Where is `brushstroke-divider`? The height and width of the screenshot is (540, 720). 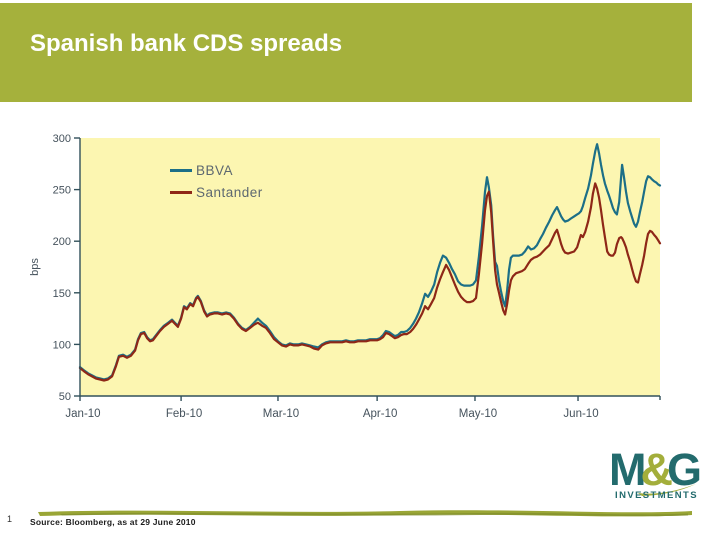
brushstroke-divider is located at coordinates (365, 513).